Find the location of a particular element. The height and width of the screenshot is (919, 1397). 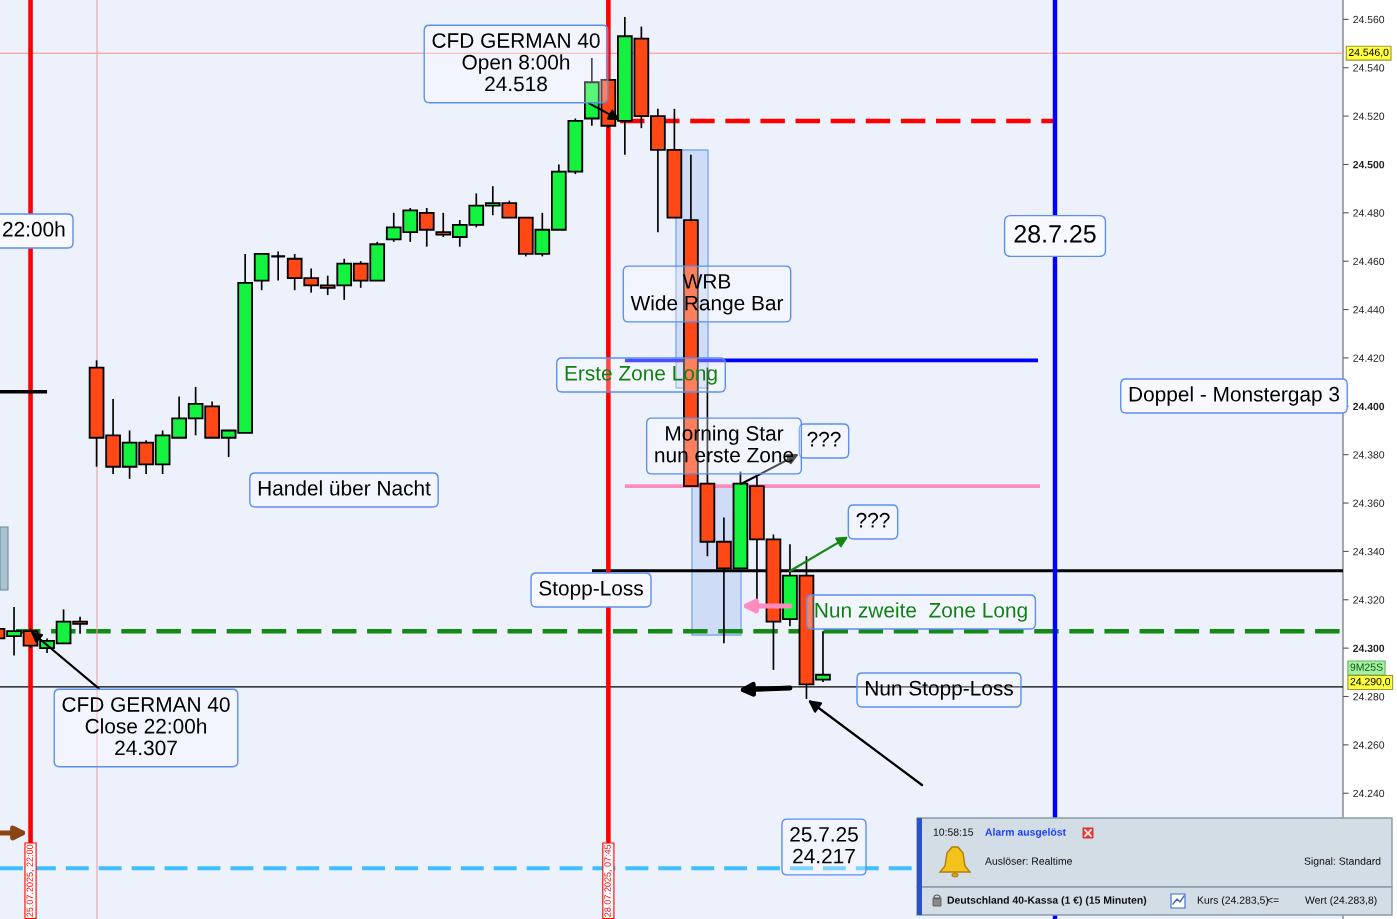

annotation: CFD GERMAN 40 Open 8:00h 24.518 is located at coordinates (516, 62).